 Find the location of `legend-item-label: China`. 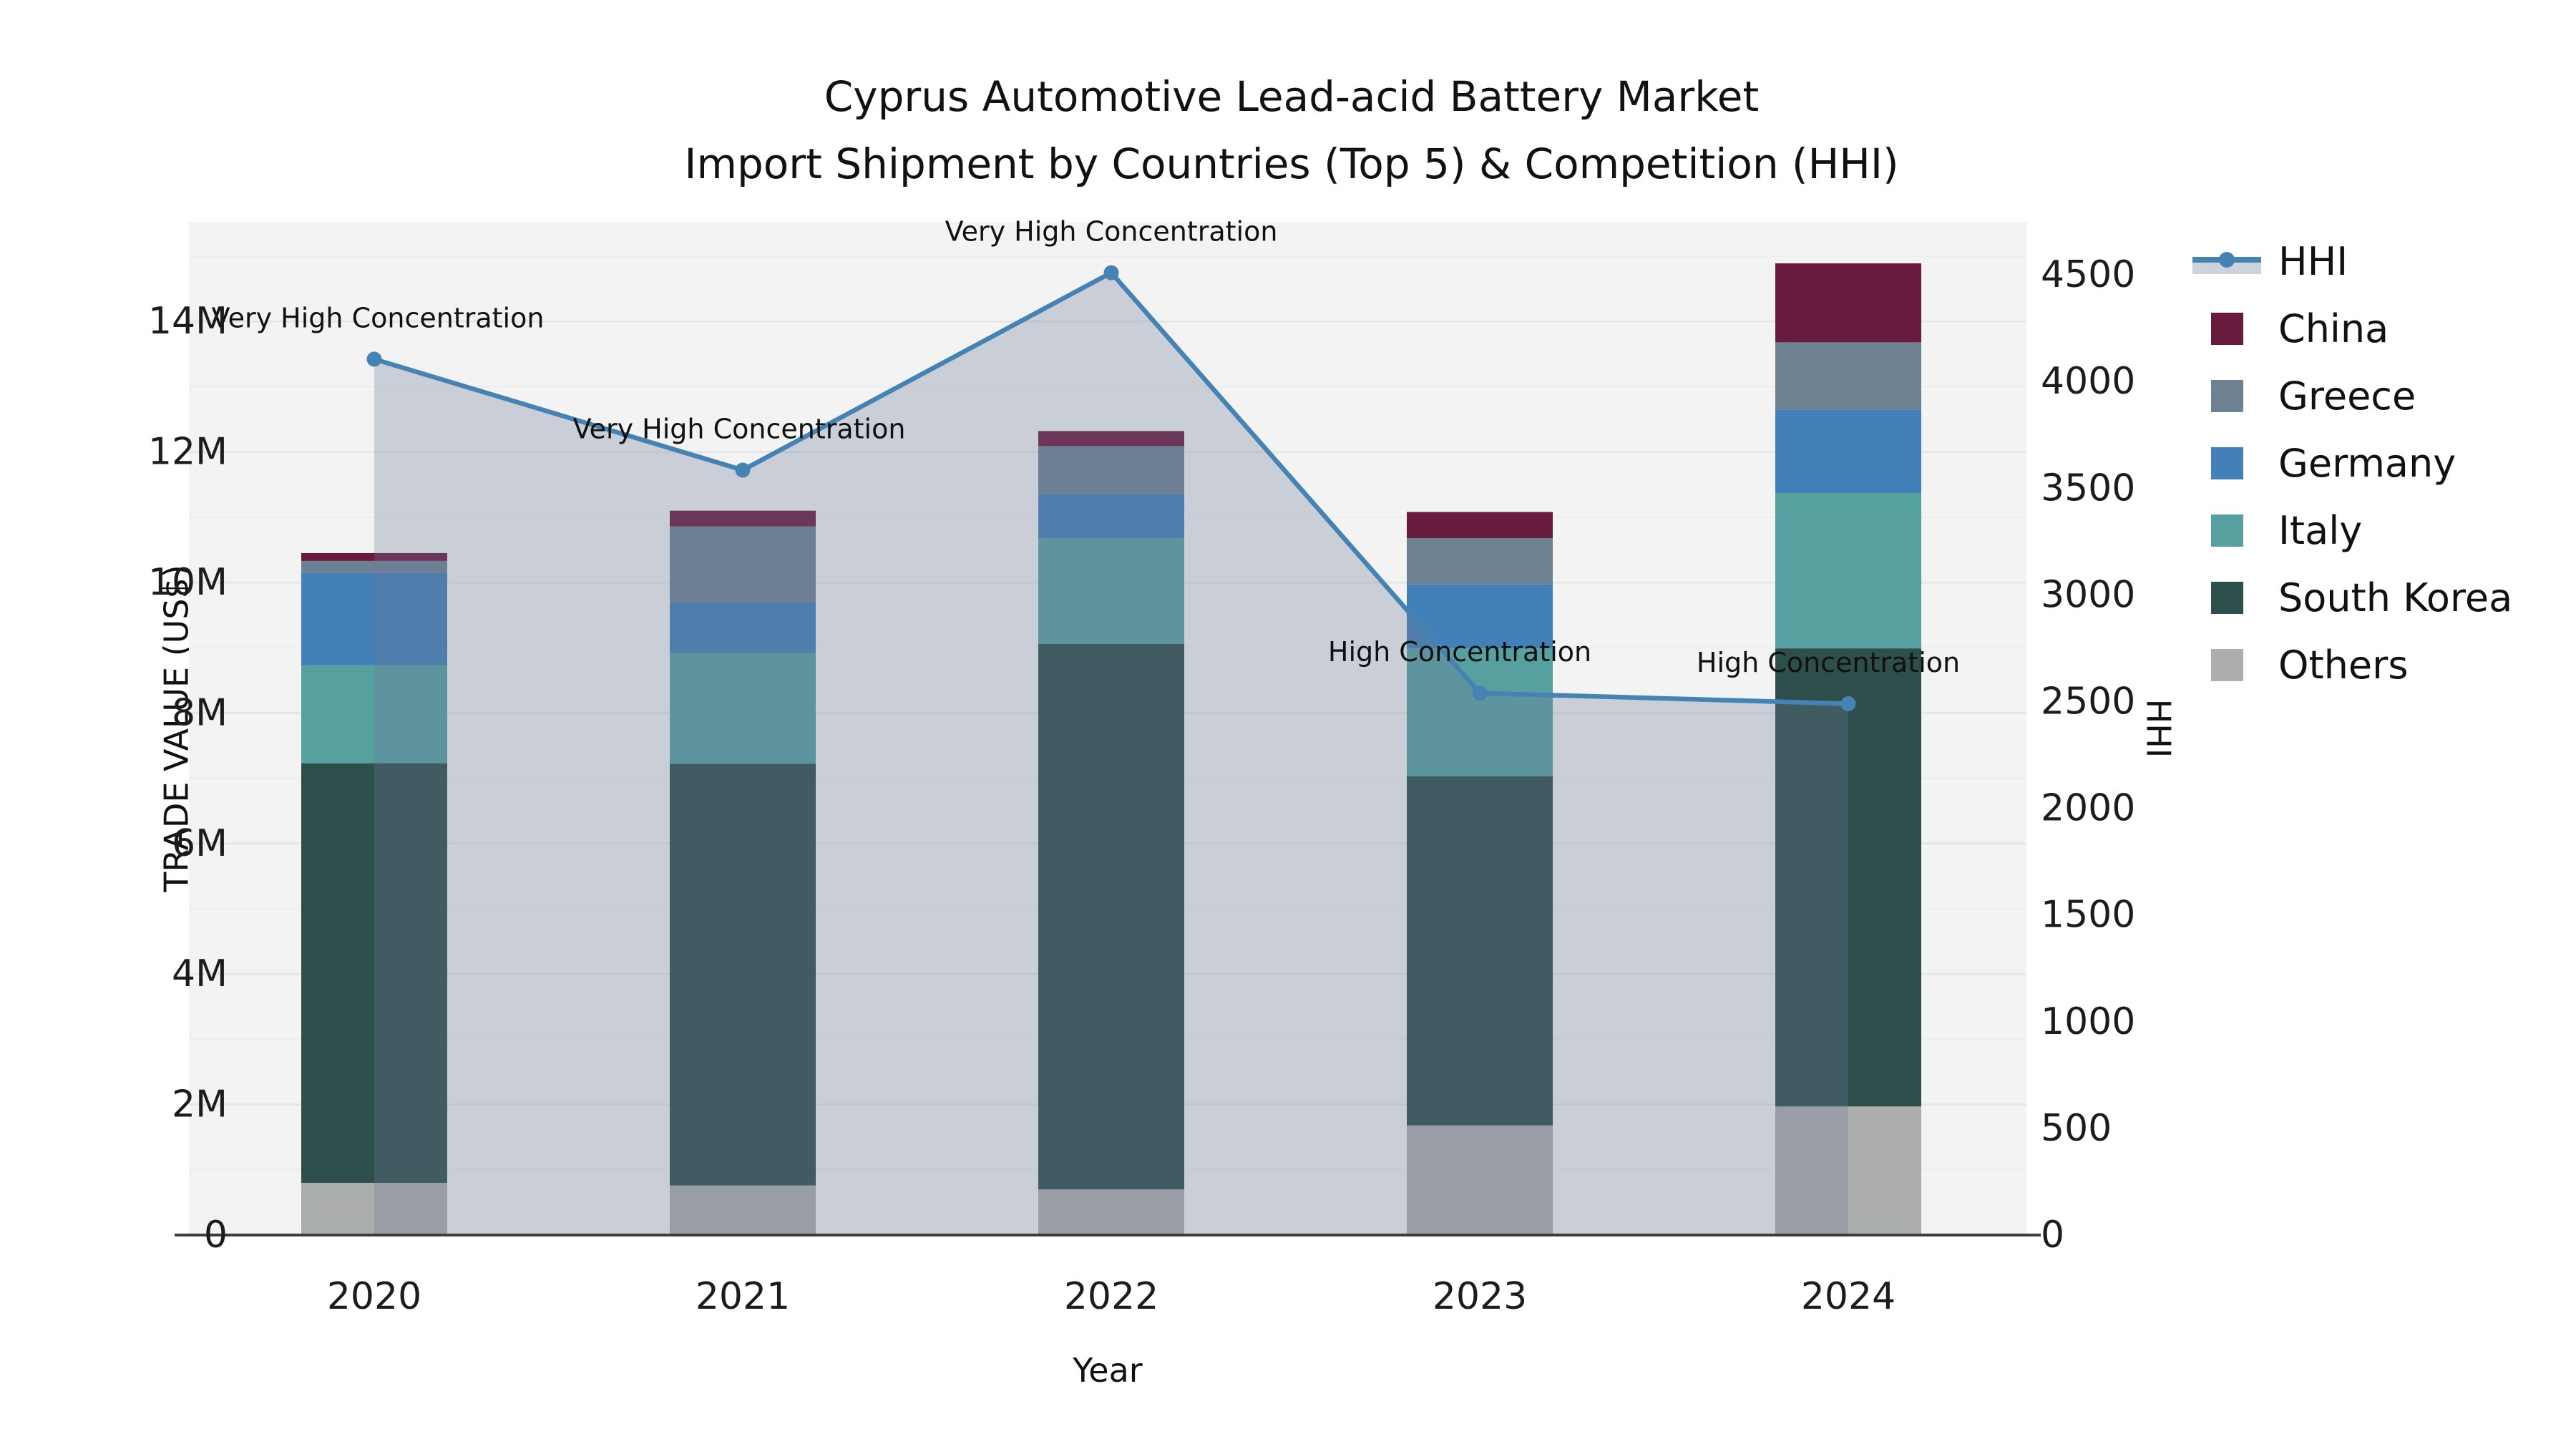

legend-item-label: China is located at coordinates (2333, 328).